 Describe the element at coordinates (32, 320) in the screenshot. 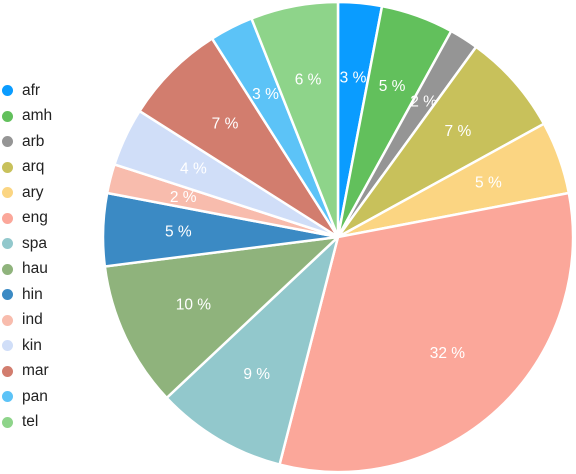

I see `legend-label: ind` at that location.